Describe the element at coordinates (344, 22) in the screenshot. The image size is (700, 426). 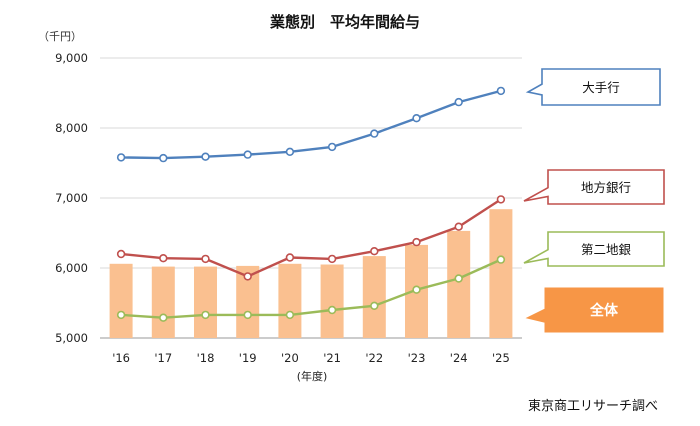
I see `chart-title: 業態別 平均年間給与` at that location.